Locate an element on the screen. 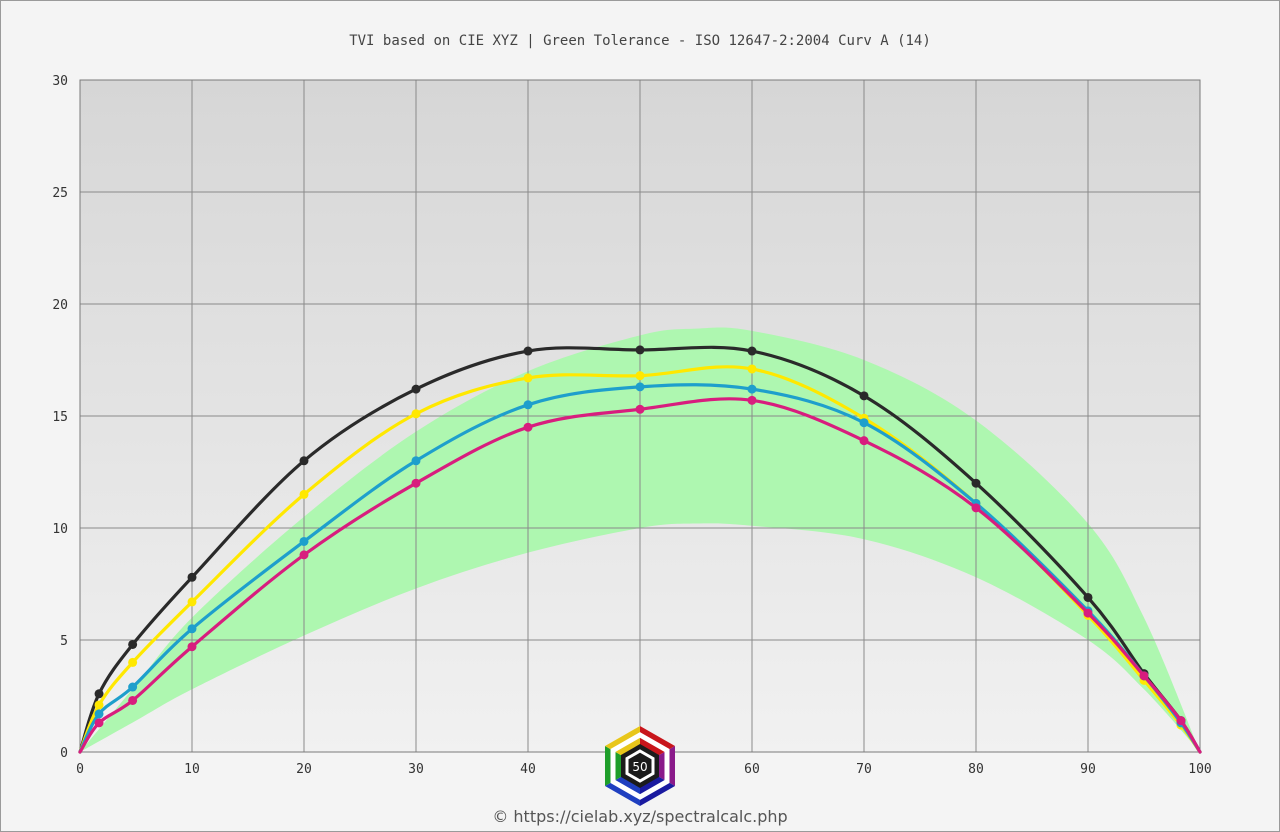 The image size is (1280, 832). x-tick-label: 70 is located at coordinates (864, 769).